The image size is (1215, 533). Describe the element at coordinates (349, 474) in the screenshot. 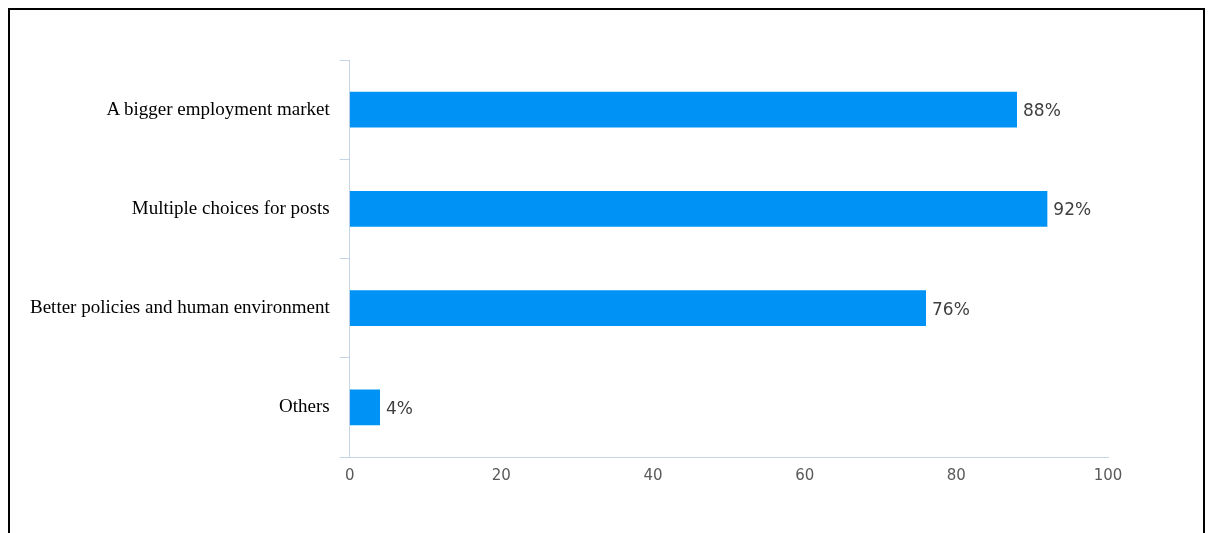

I see `x-tick-label: 0` at that location.